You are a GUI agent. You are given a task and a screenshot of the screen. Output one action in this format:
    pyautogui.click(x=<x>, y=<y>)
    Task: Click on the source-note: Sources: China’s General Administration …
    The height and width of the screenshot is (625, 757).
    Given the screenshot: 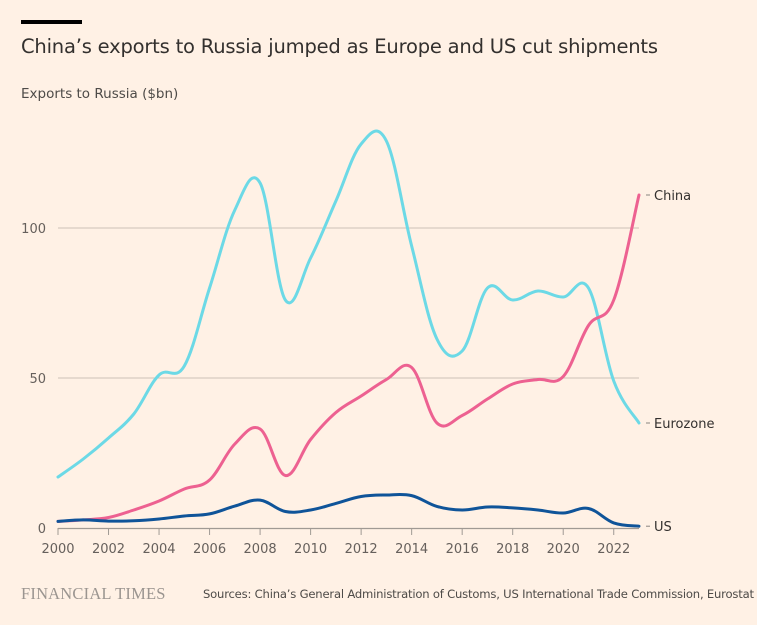 What is the action you would take?
    pyautogui.click(x=478, y=594)
    